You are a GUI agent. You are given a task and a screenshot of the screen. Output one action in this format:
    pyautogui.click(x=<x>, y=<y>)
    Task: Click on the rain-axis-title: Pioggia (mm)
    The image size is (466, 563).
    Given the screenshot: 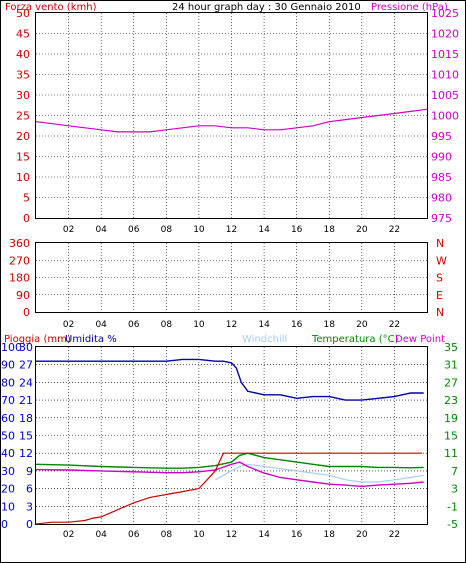 What is the action you would take?
    pyautogui.click(x=37, y=339)
    